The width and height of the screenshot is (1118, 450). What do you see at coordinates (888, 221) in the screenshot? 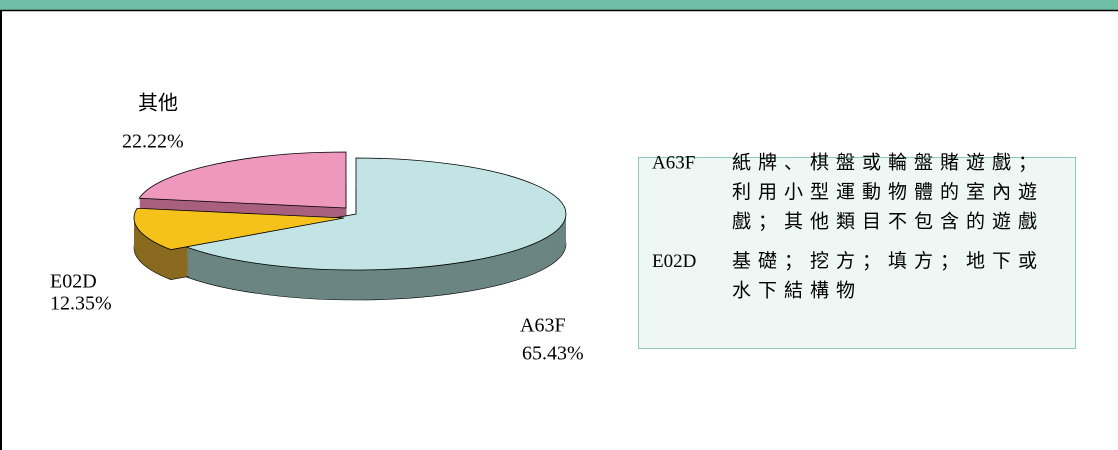
I see `legend-text: 戲；其他類目不包含的遊戲` at bounding box center [888, 221].